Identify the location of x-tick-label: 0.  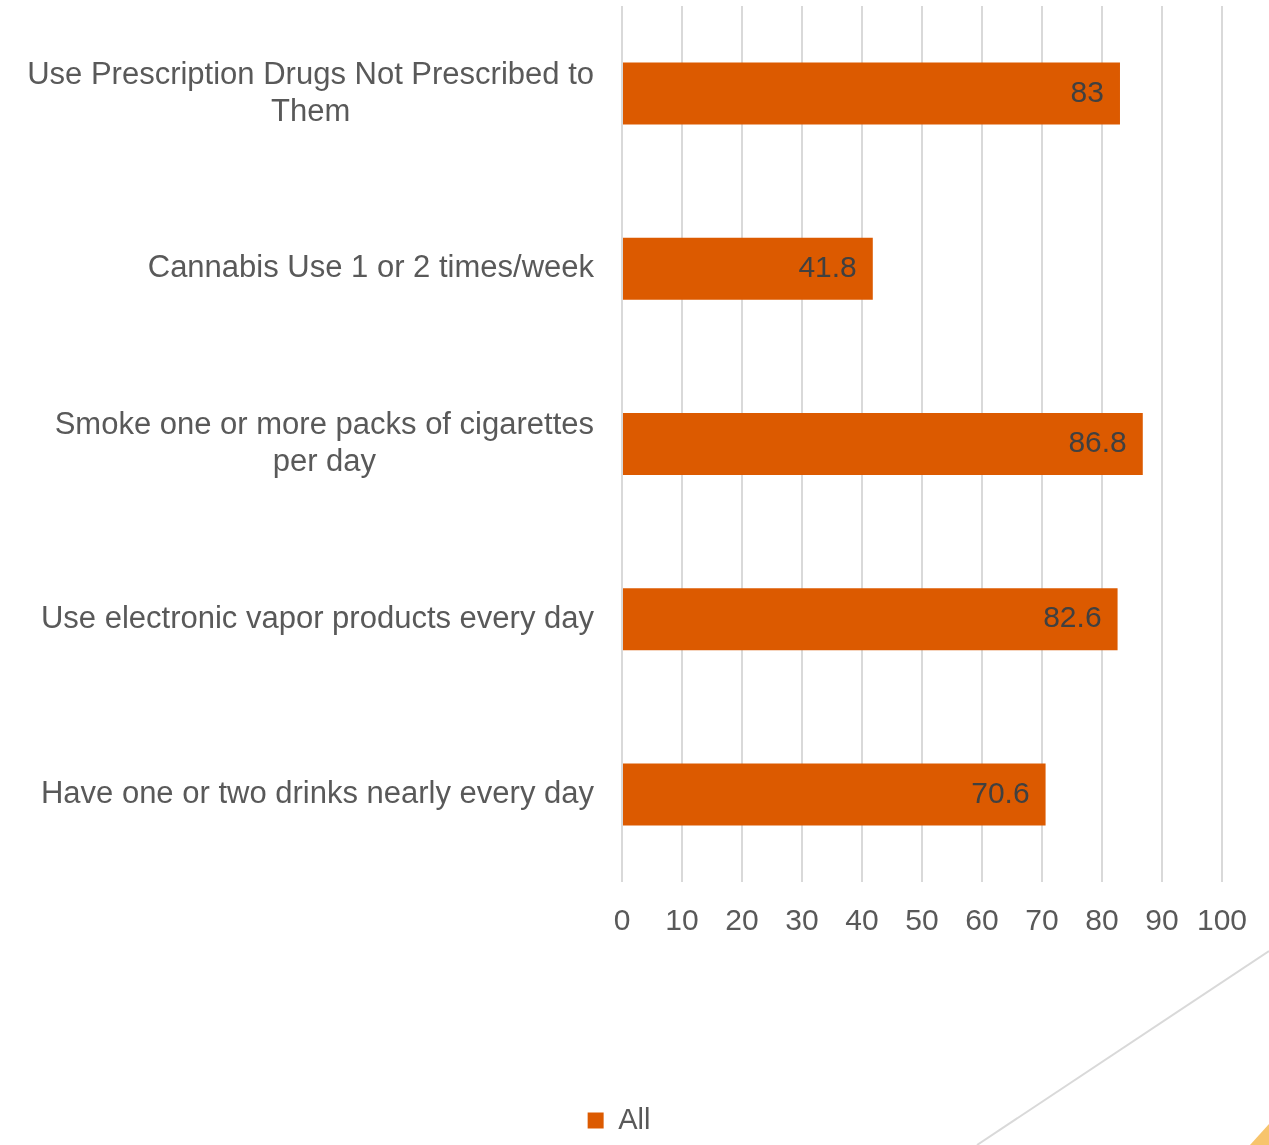
(622, 920).